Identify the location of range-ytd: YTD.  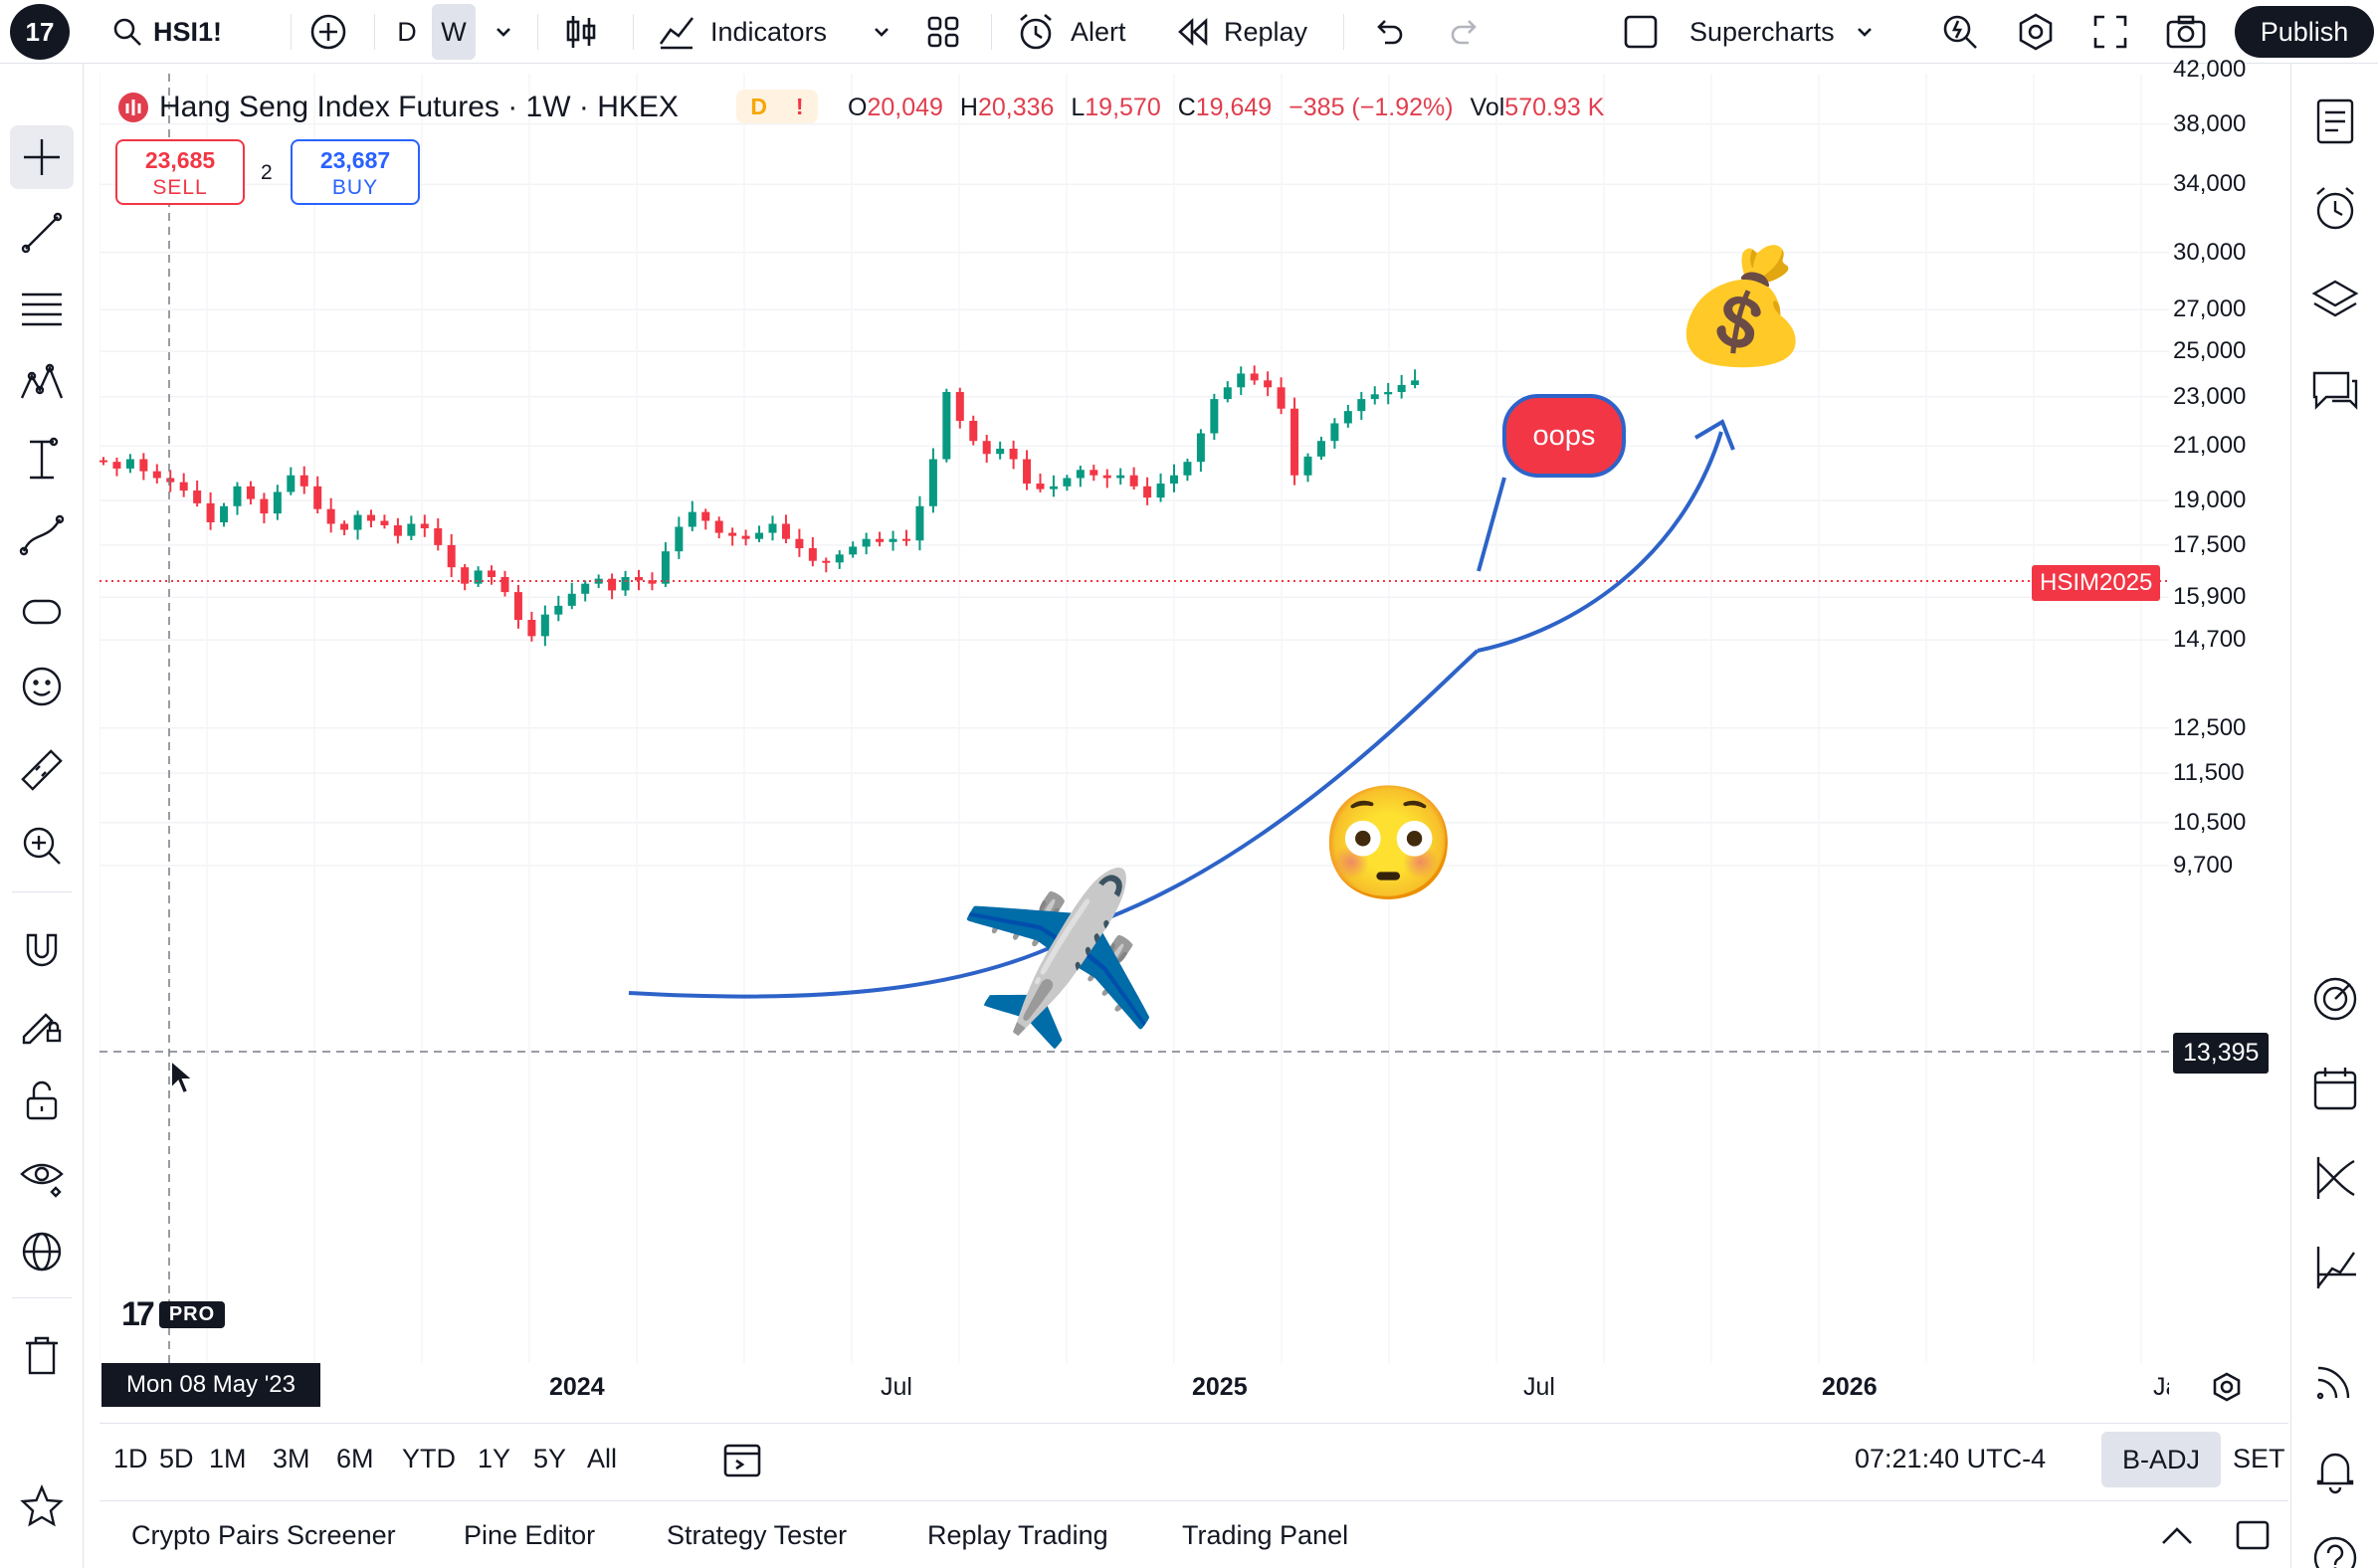
(429, 1458).